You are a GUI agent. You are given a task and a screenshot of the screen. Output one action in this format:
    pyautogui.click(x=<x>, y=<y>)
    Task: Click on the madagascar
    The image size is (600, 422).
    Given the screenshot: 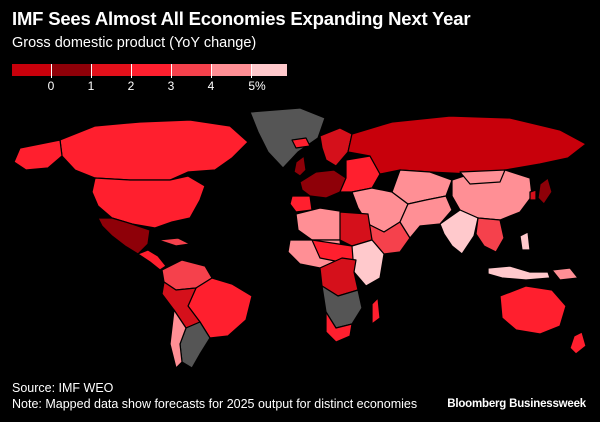 What is the action you would take?
    pyautogui.click(x=376, y=311)
    